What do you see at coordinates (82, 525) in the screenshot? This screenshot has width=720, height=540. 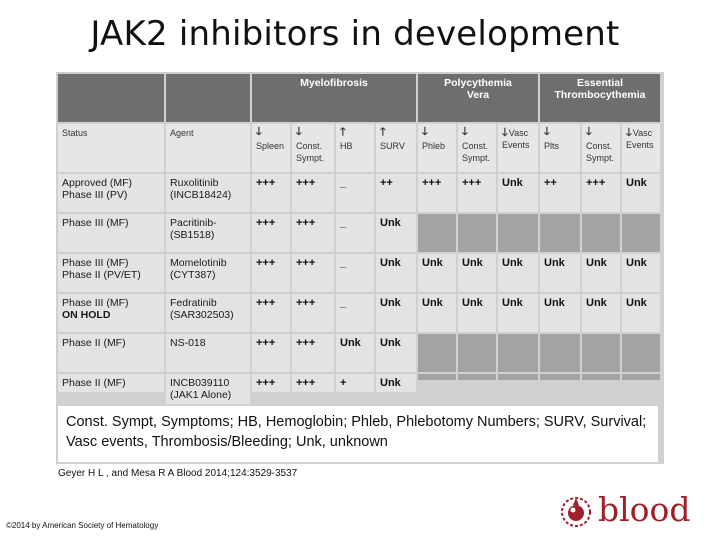 I see `copyright-notice: ©2014 by American Society of Hematology` at bounding box center [82, 525].